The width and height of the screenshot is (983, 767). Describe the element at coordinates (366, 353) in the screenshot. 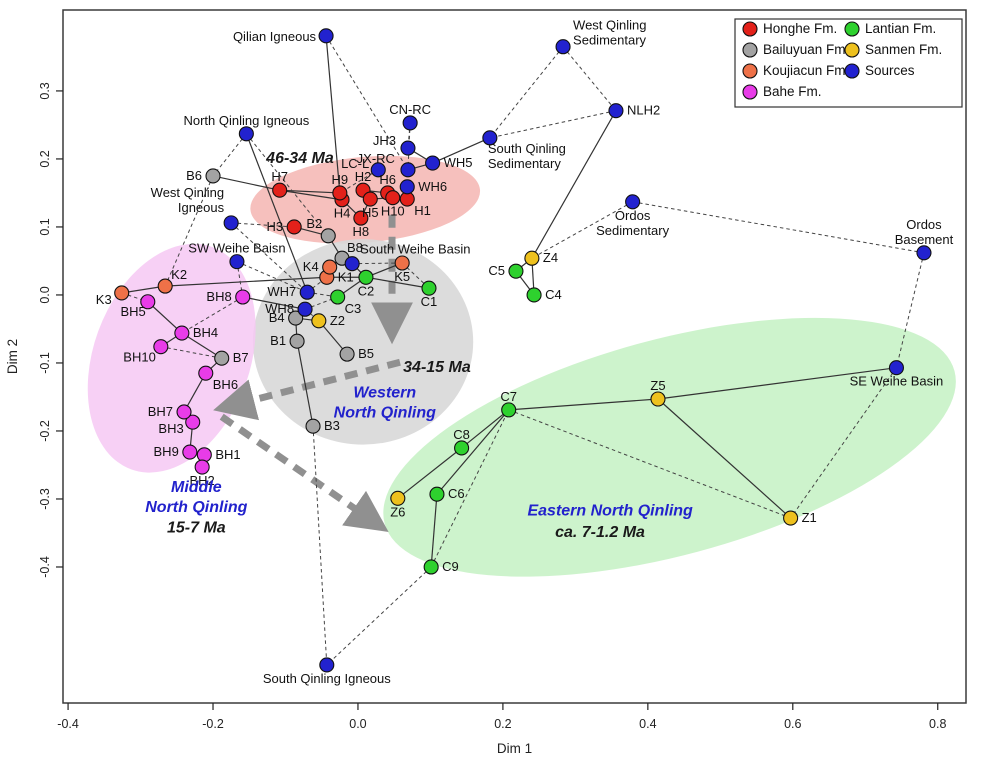

I see `point-label-B5: B5` at that location.